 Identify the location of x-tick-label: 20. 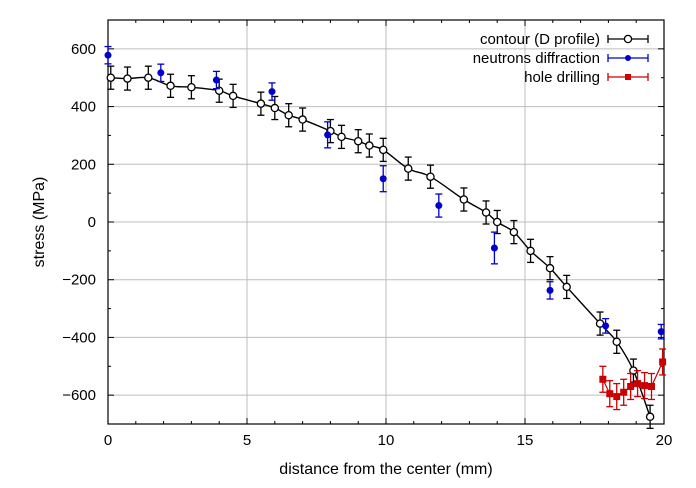
(664, 440).